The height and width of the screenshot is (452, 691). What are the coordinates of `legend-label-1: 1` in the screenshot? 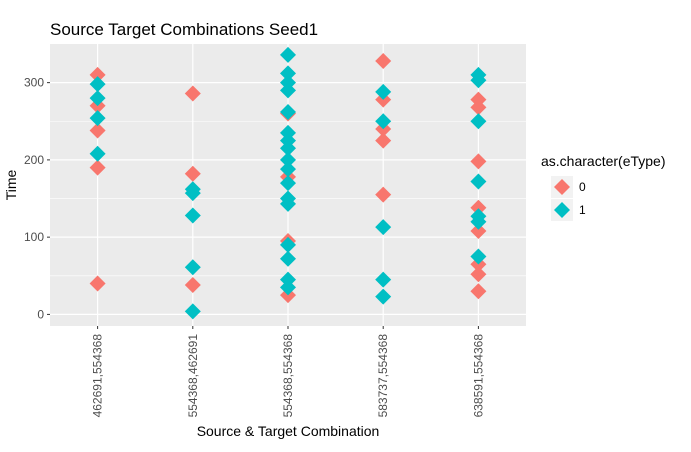 It's located at (582, 210).